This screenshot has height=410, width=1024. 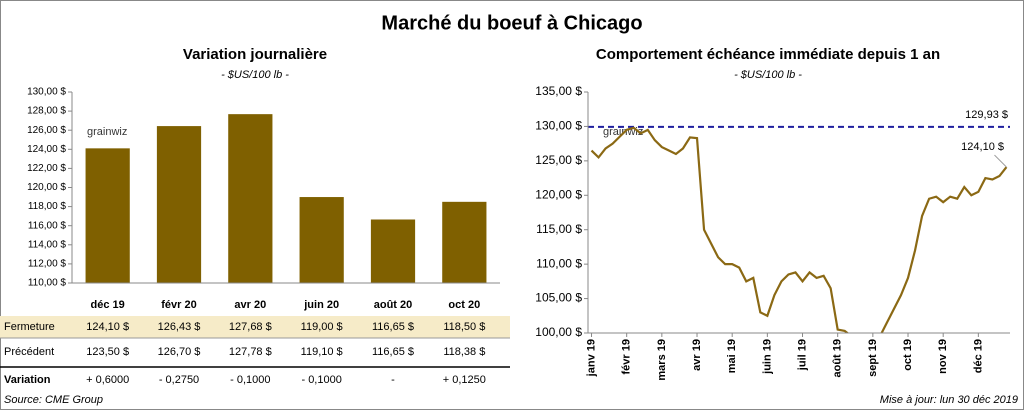 What do you see at coordinates (53, 400) in the screenshot?
I see `source: Source: CME Group` at bounding box center [53, 400].